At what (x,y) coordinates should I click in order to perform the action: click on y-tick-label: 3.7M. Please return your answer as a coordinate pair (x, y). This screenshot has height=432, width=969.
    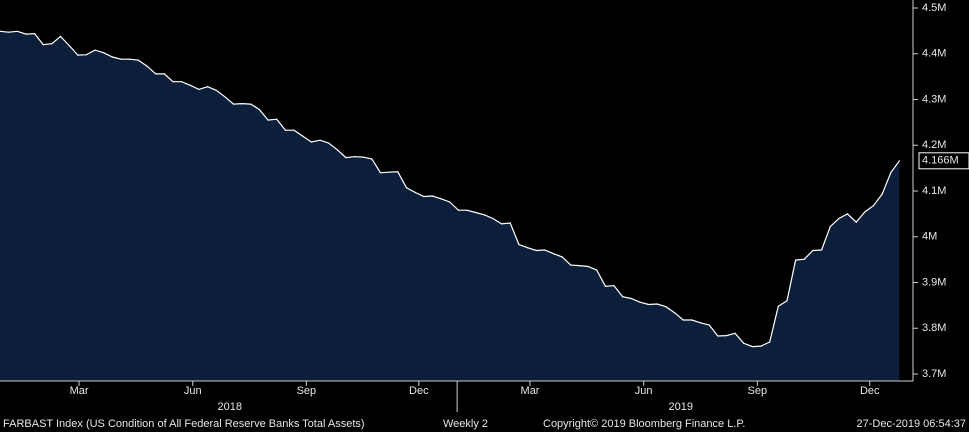
    Looking at the image, I should click on (934, 374).